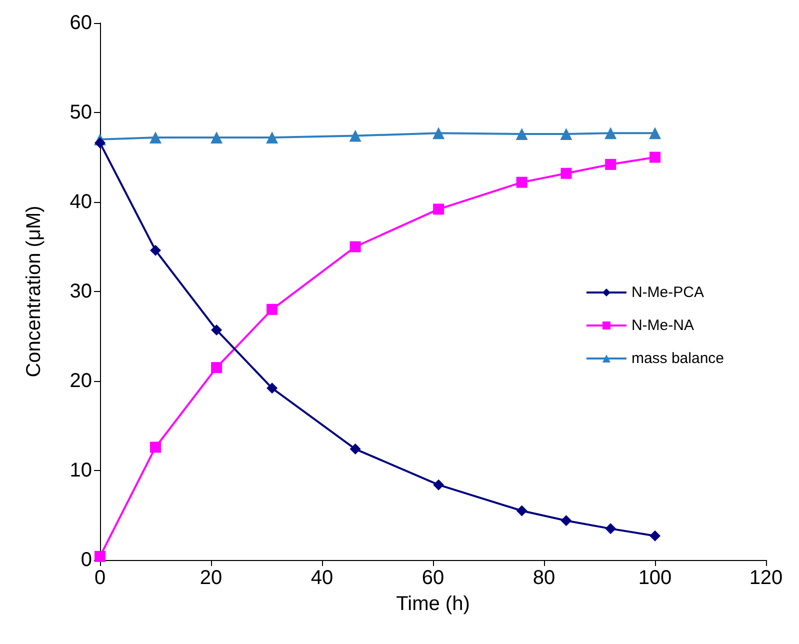  I want to click on x-tick-label: 20, so click(211, 578).